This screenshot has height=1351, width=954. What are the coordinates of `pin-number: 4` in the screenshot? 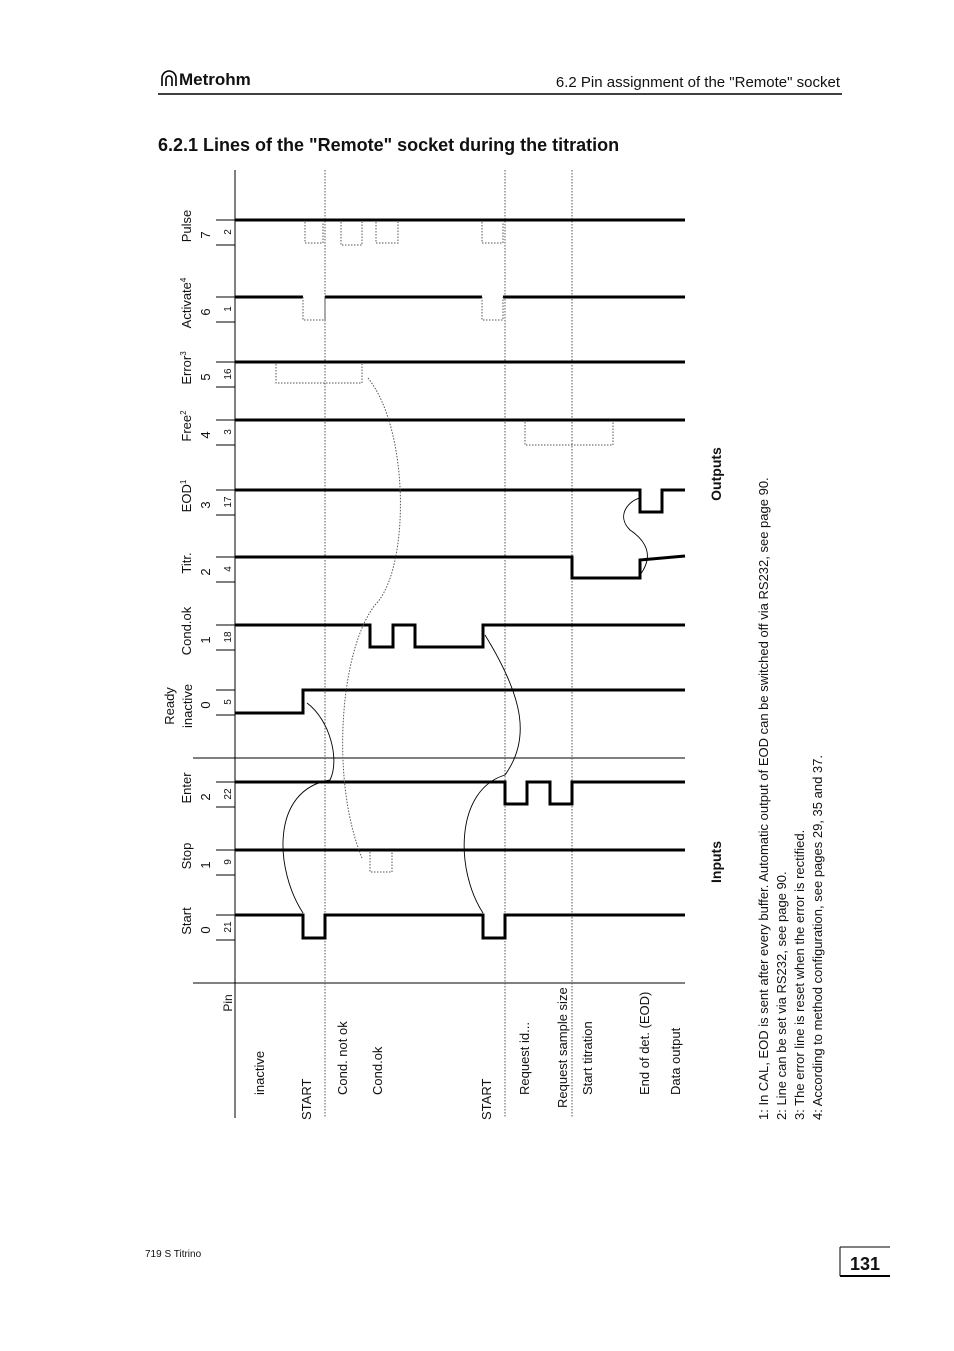 It's located at (228, 569).